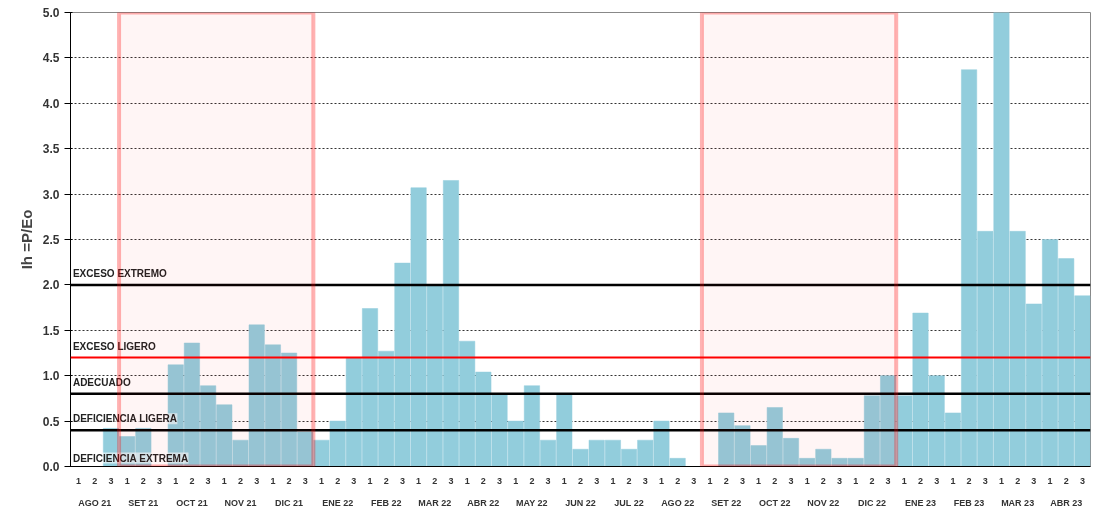  Describe the element at coordinates (532, 502) in the screenshot. I see `x-tick-label: MAY 22` at that location.